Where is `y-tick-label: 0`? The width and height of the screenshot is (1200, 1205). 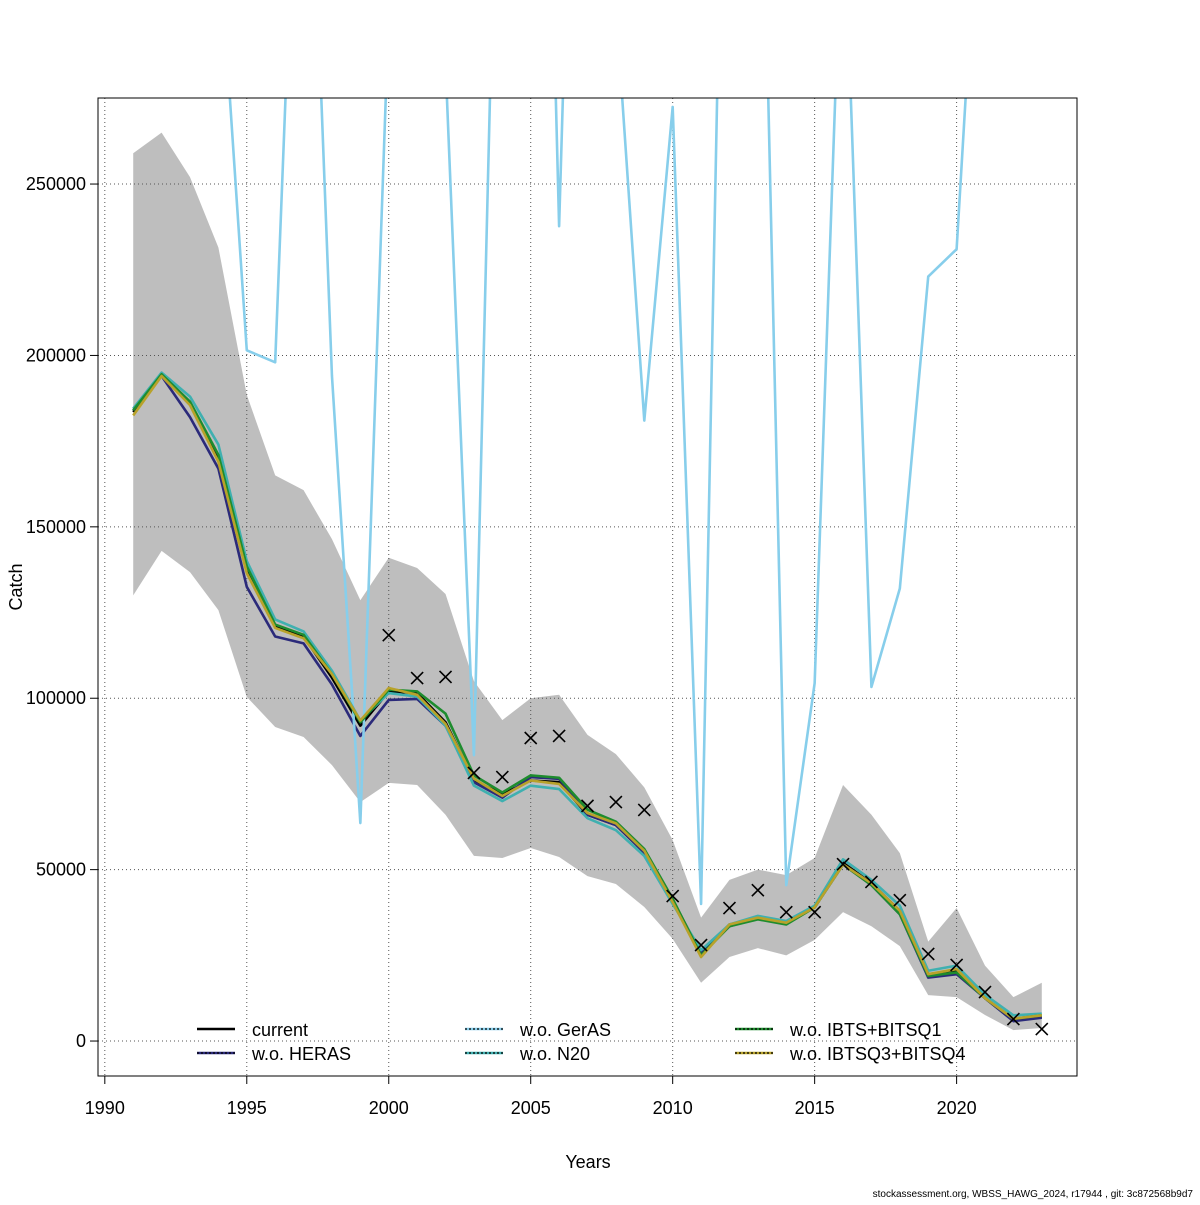
y-tick-label: 0 is located at coordinates (81, 1041).